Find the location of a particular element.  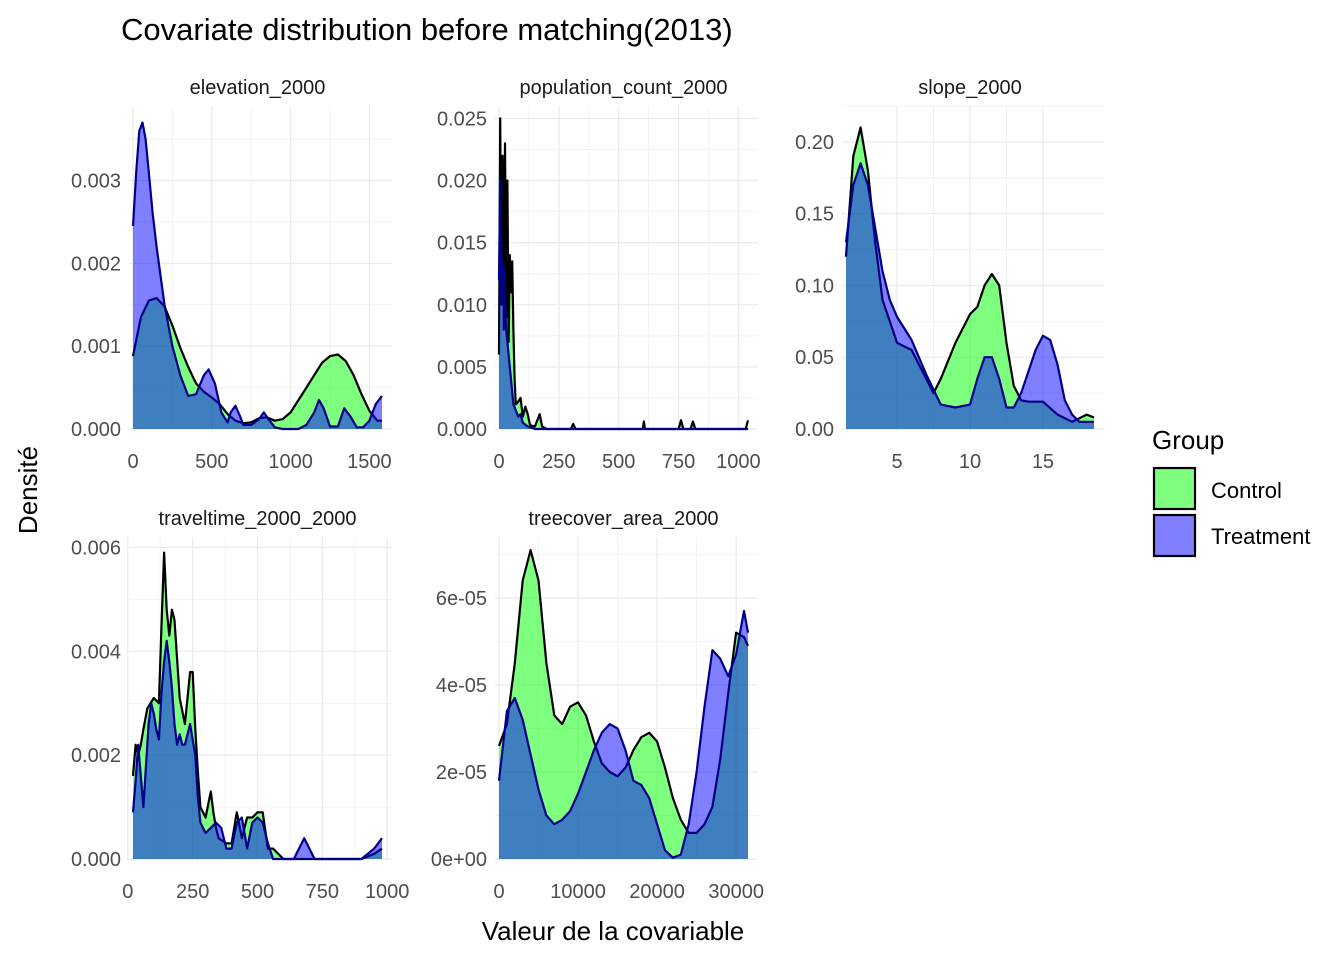

y-tick-label: 6e-05 is located at coordinates (461, 599).